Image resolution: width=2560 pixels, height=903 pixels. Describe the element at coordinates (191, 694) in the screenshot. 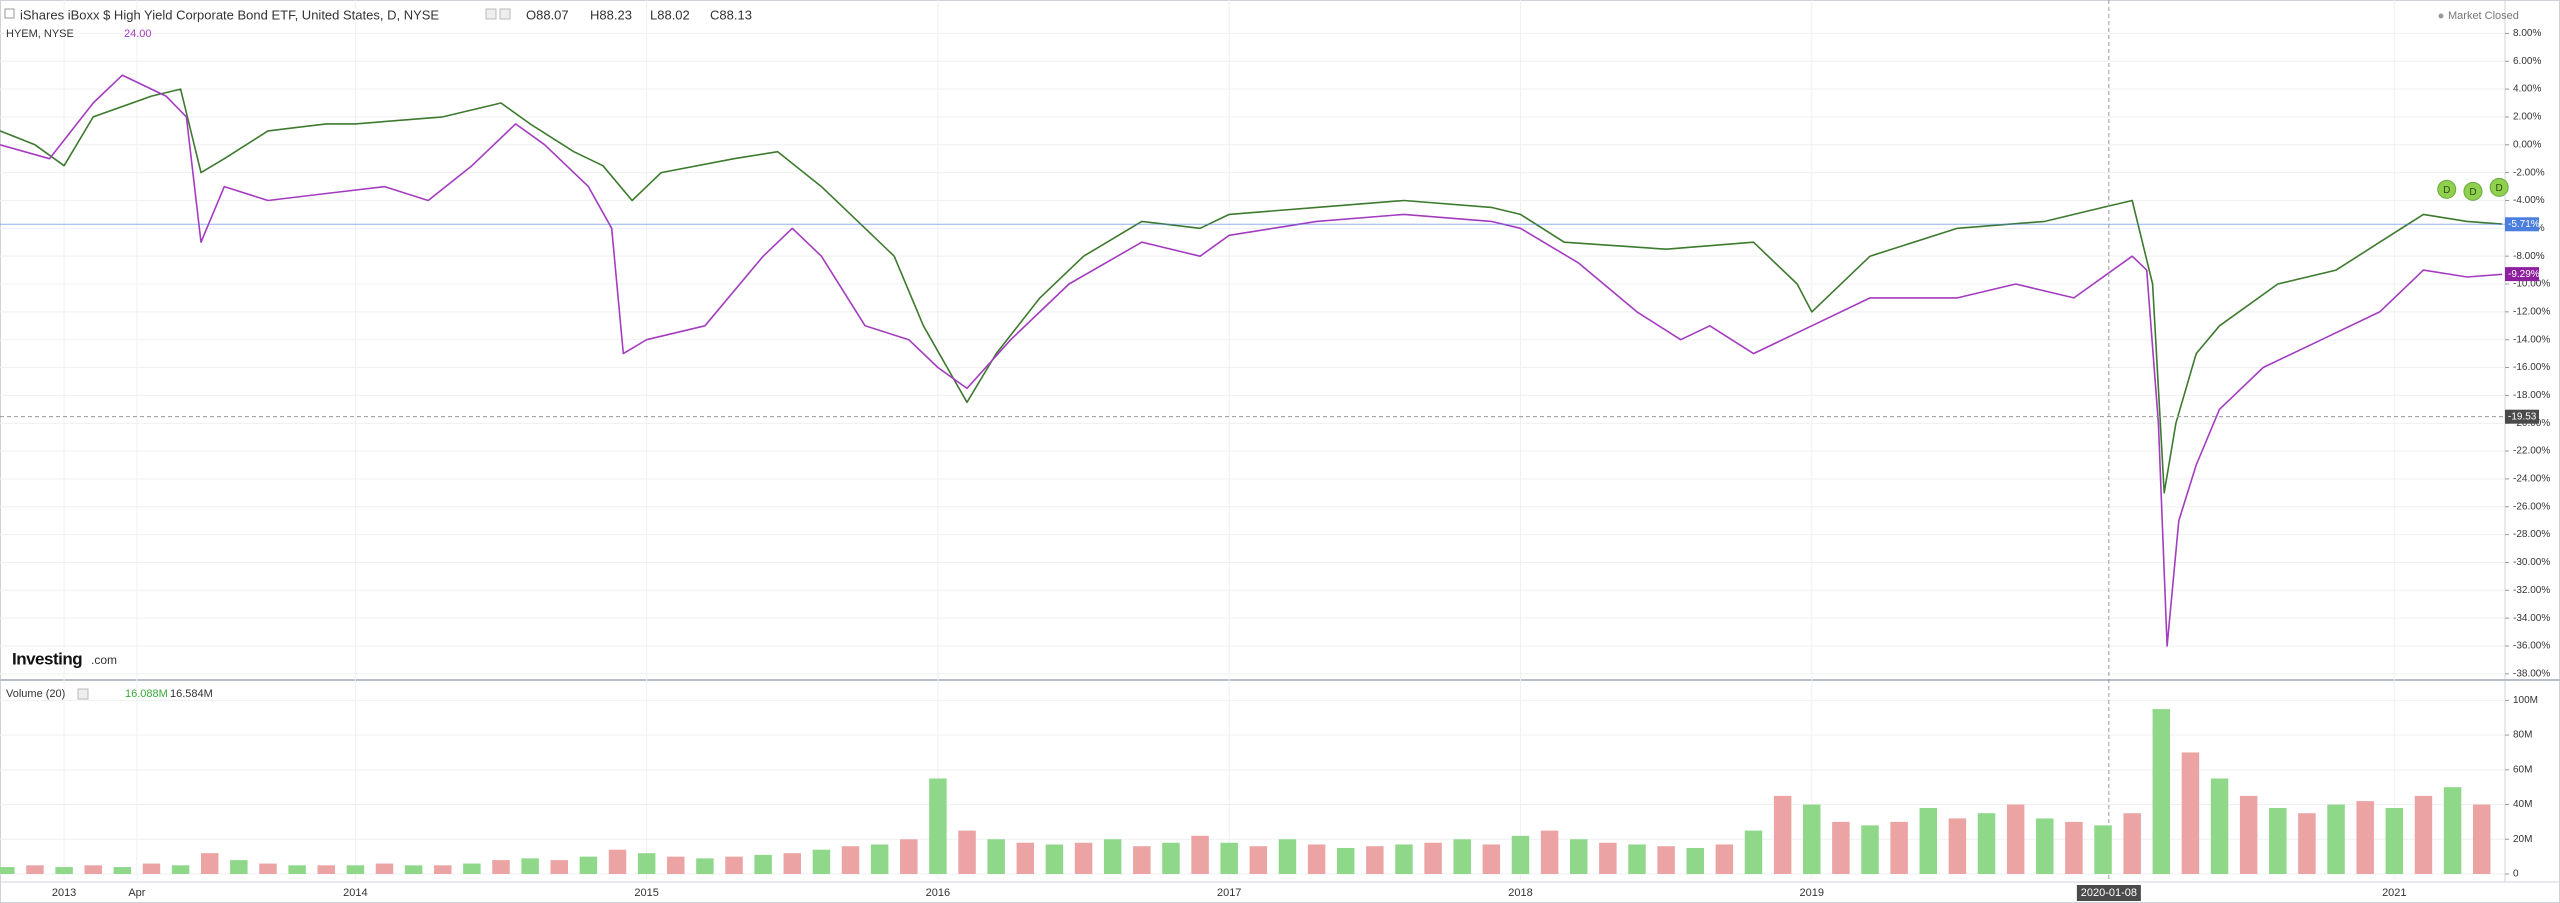

I see `volume-ma-value: 16.584M` at that location.